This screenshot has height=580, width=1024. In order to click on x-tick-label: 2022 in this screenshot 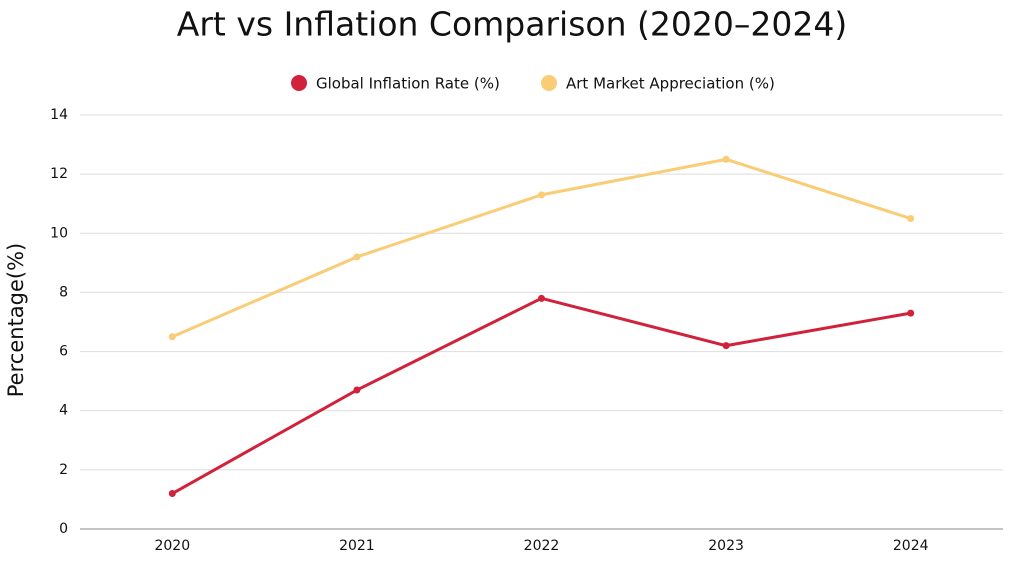, I will do `click(542, 546)`.